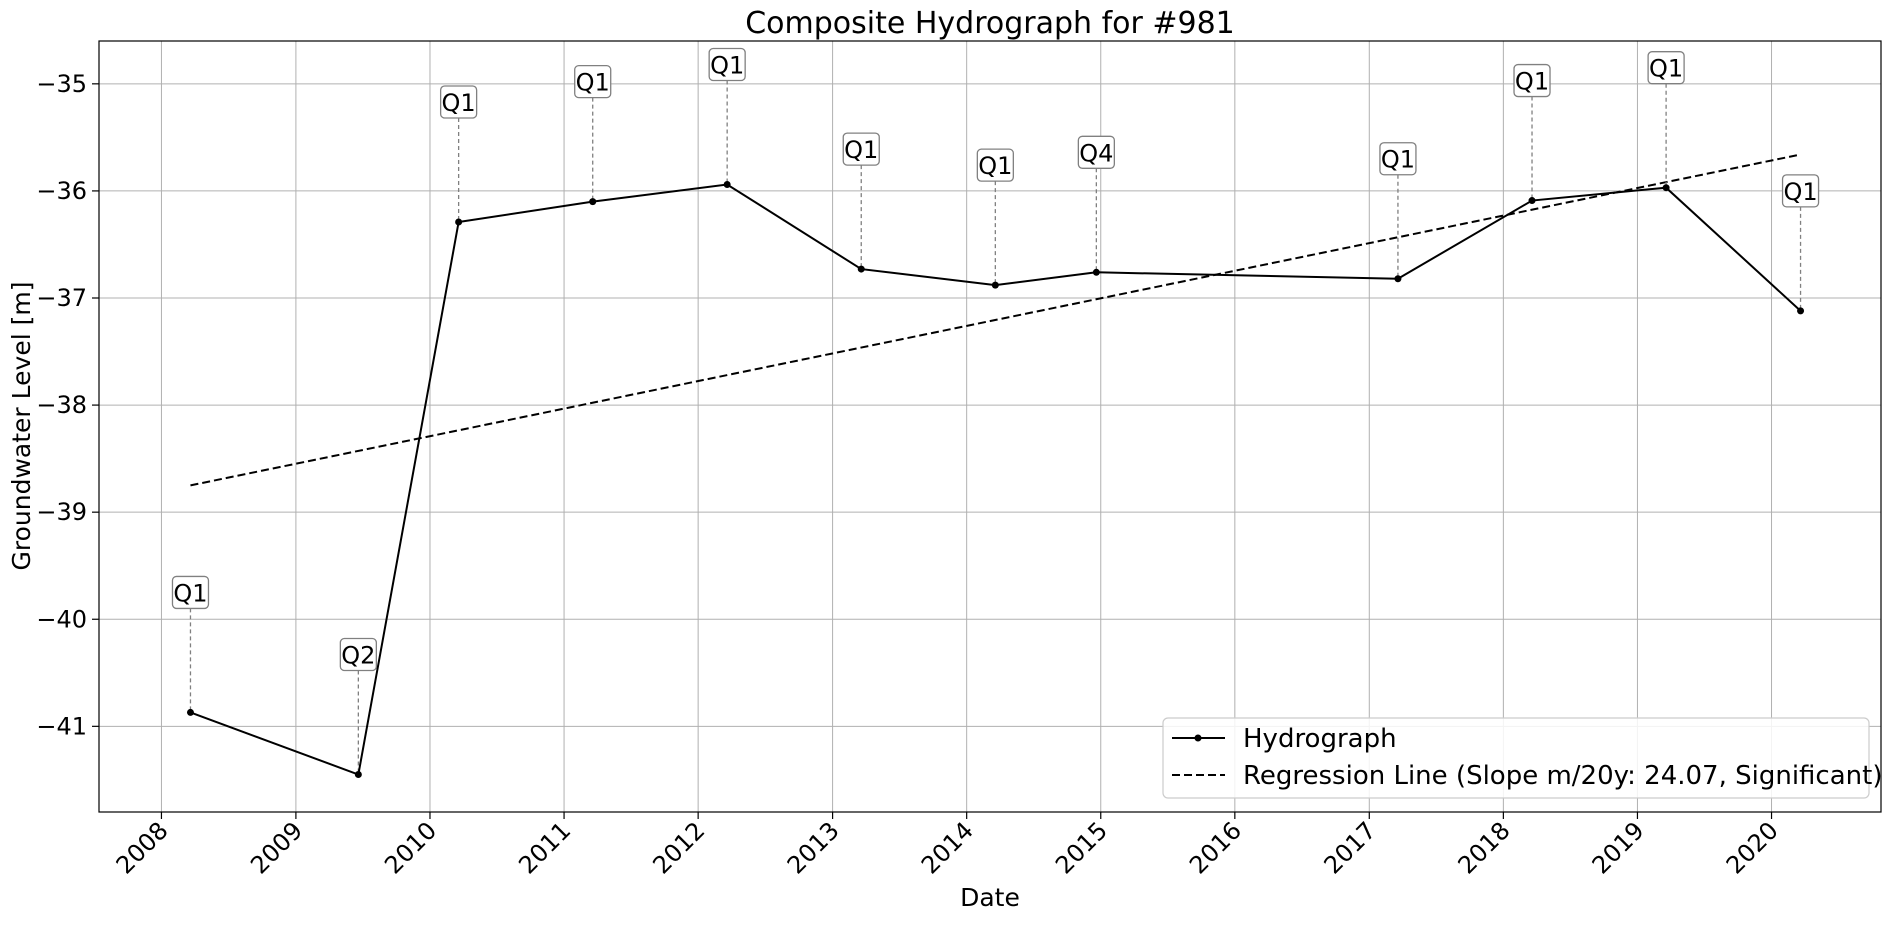 Image resolution: width=1891 pixels, height=925 pixels. I want to click on x-tick-label: 2015, so click(1081, 847).